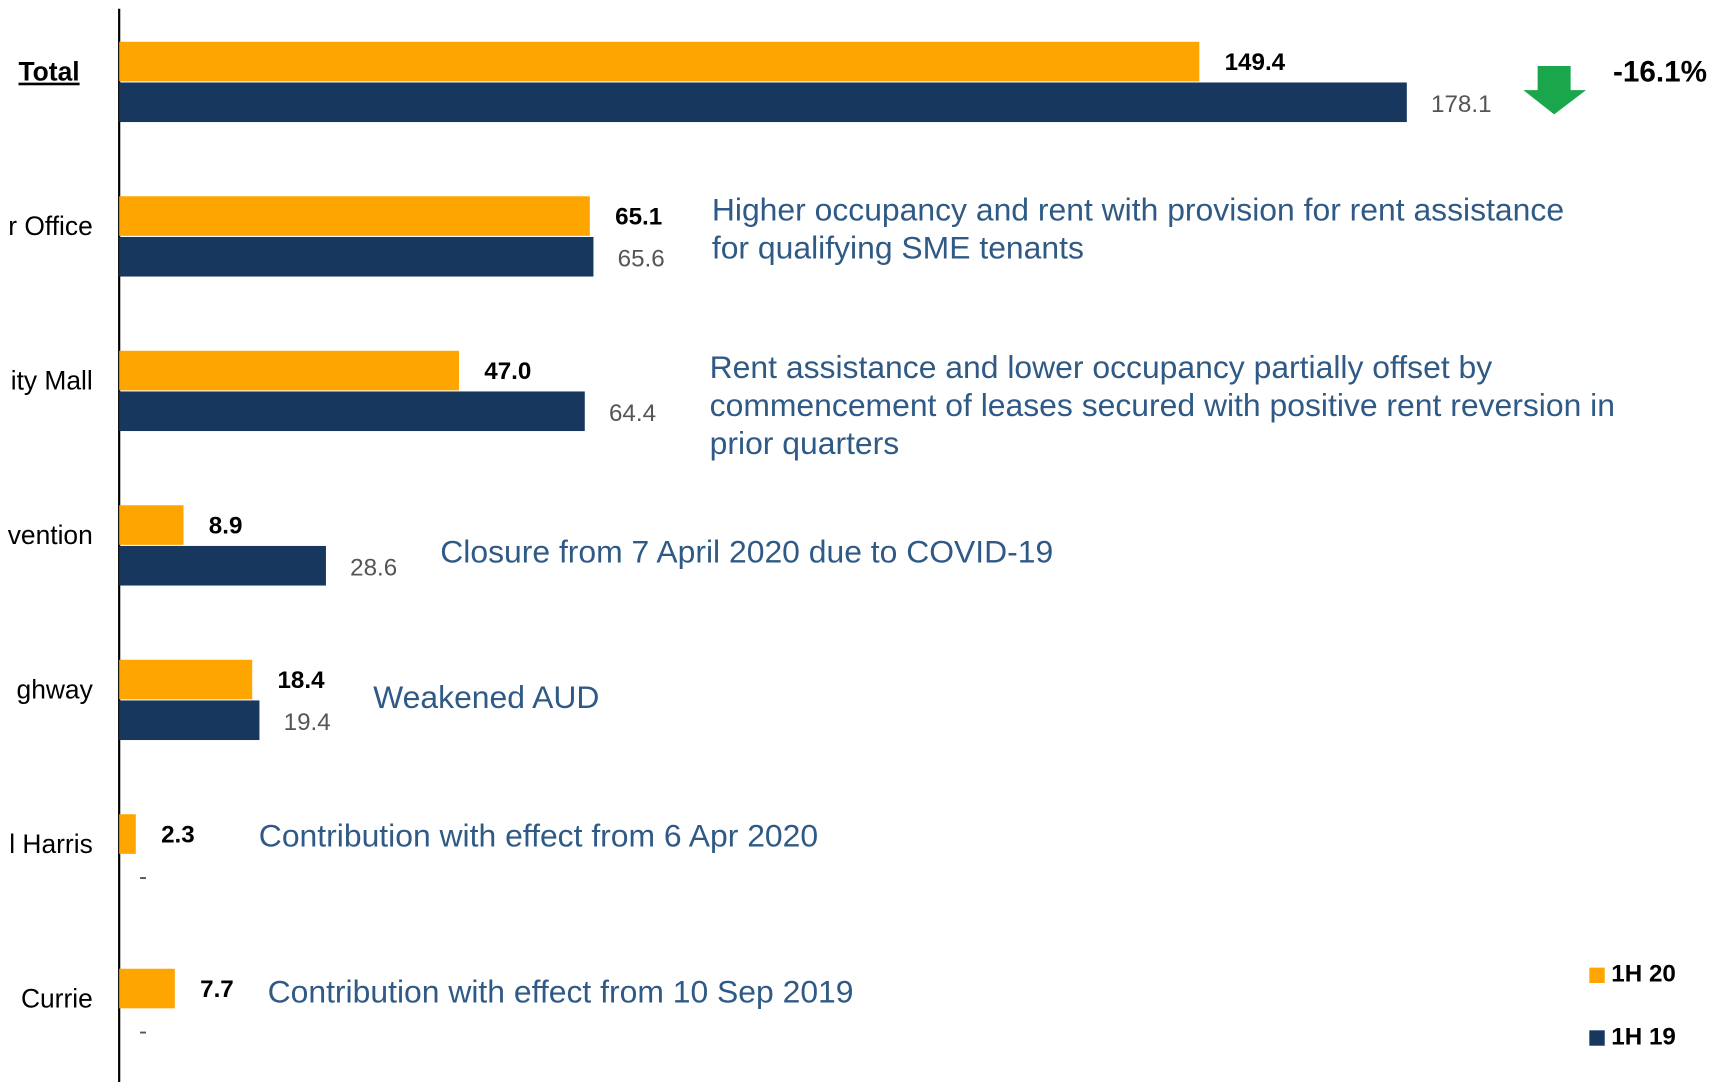 The width and height of the screenshot is (1725, 1082). Describe the element at coordinates (50, 535) in the screenshot. I see `category-label: vention` at that location.